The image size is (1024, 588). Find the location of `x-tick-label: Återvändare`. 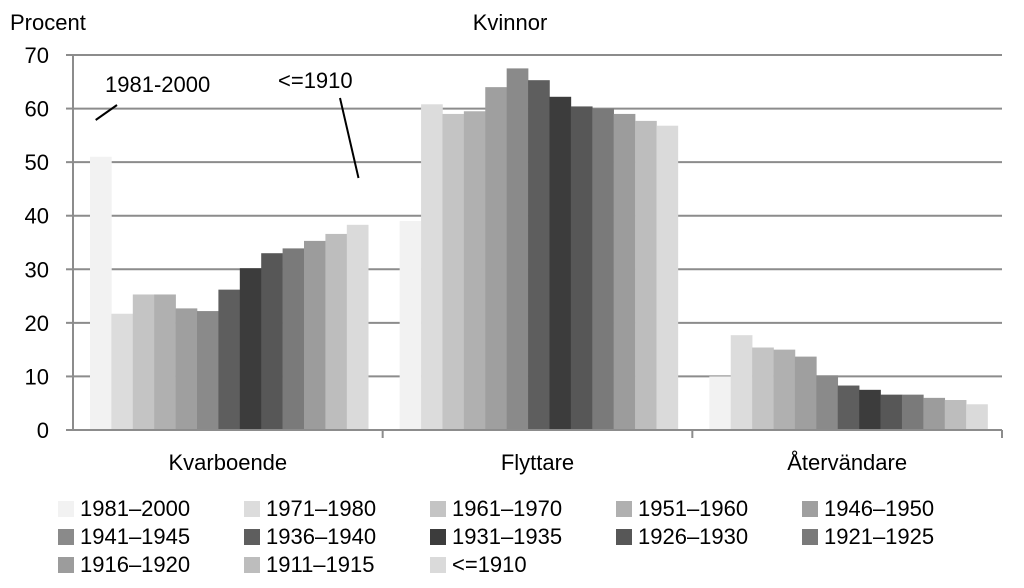

x-tick-label: Återvändare is located at coordinates (847, 462).